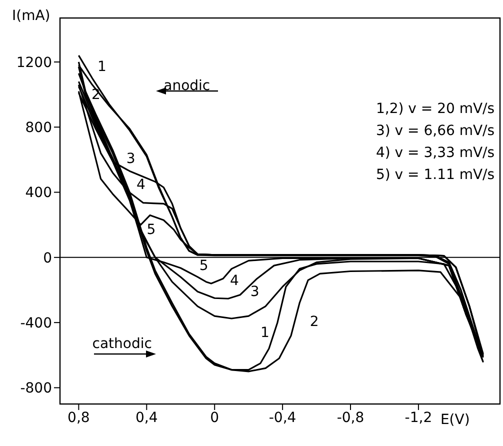 The image size is (503, 446). Describe the element at coordinates (187, 86) in the screenshot. I see `annotation: anodic` at that location.